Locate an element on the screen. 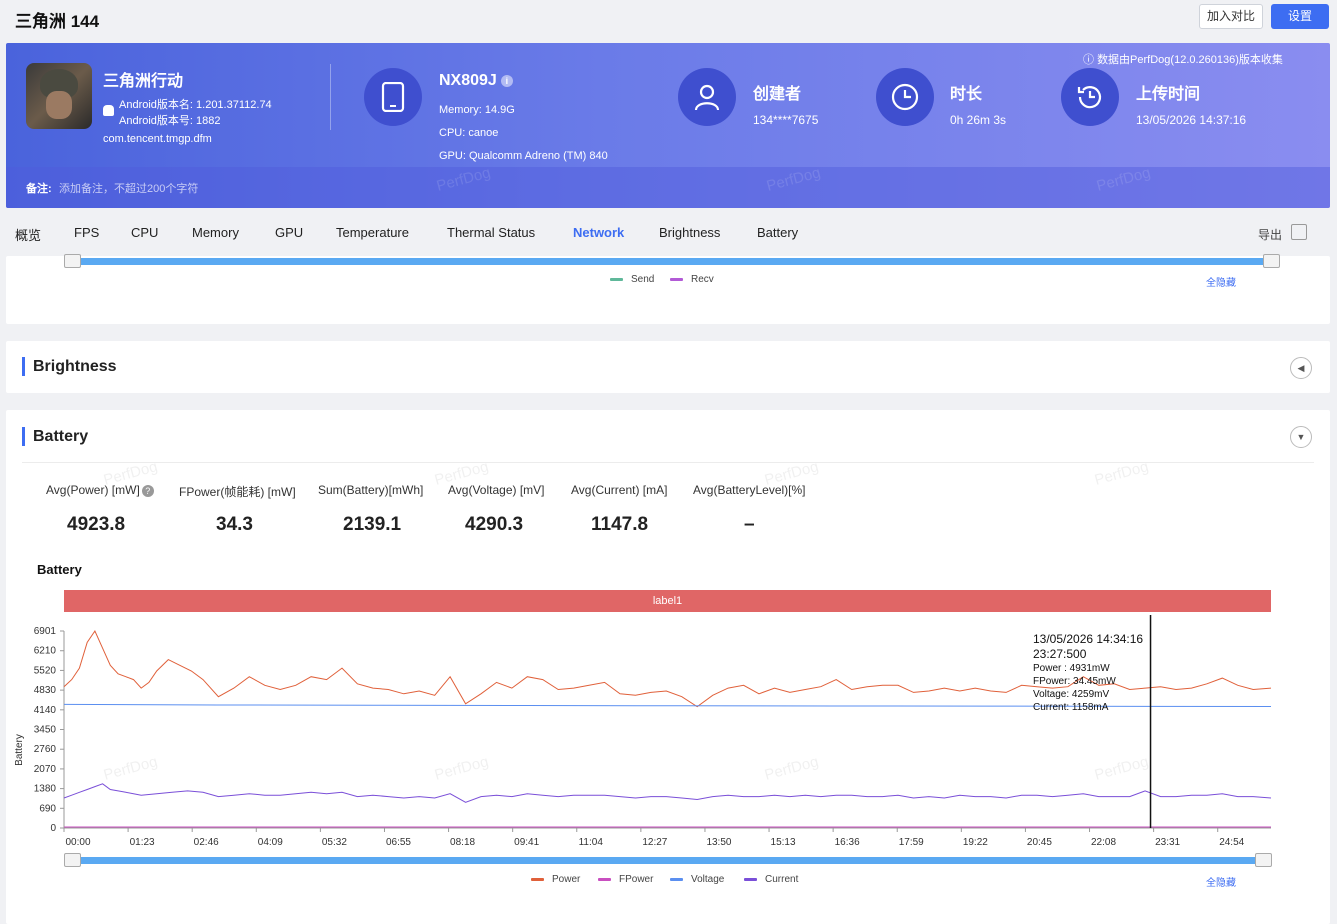 Image resolution: width=1337 pixels, height=924 pixels. clock-icon is located at coordinates (905, 97).